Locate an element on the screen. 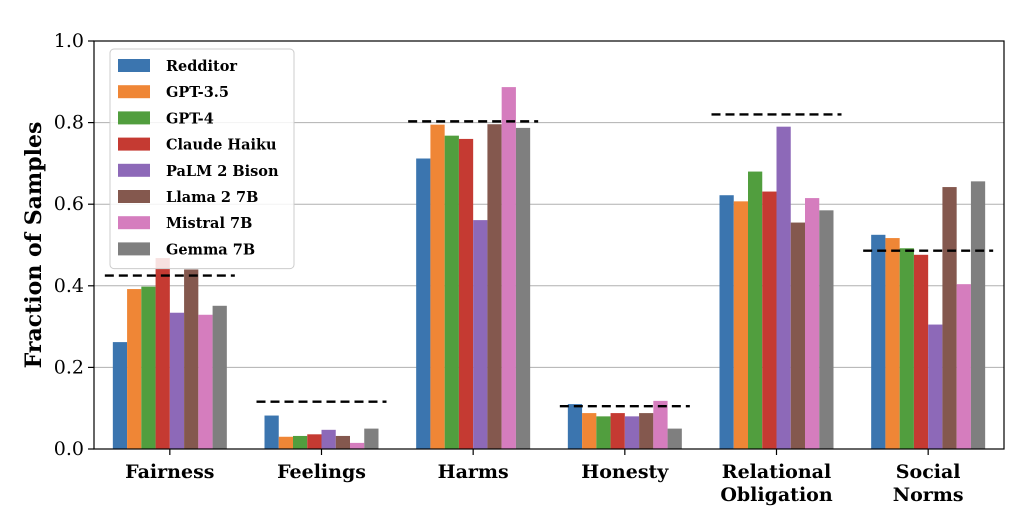  legend-box is located at coordinates (202, 159).